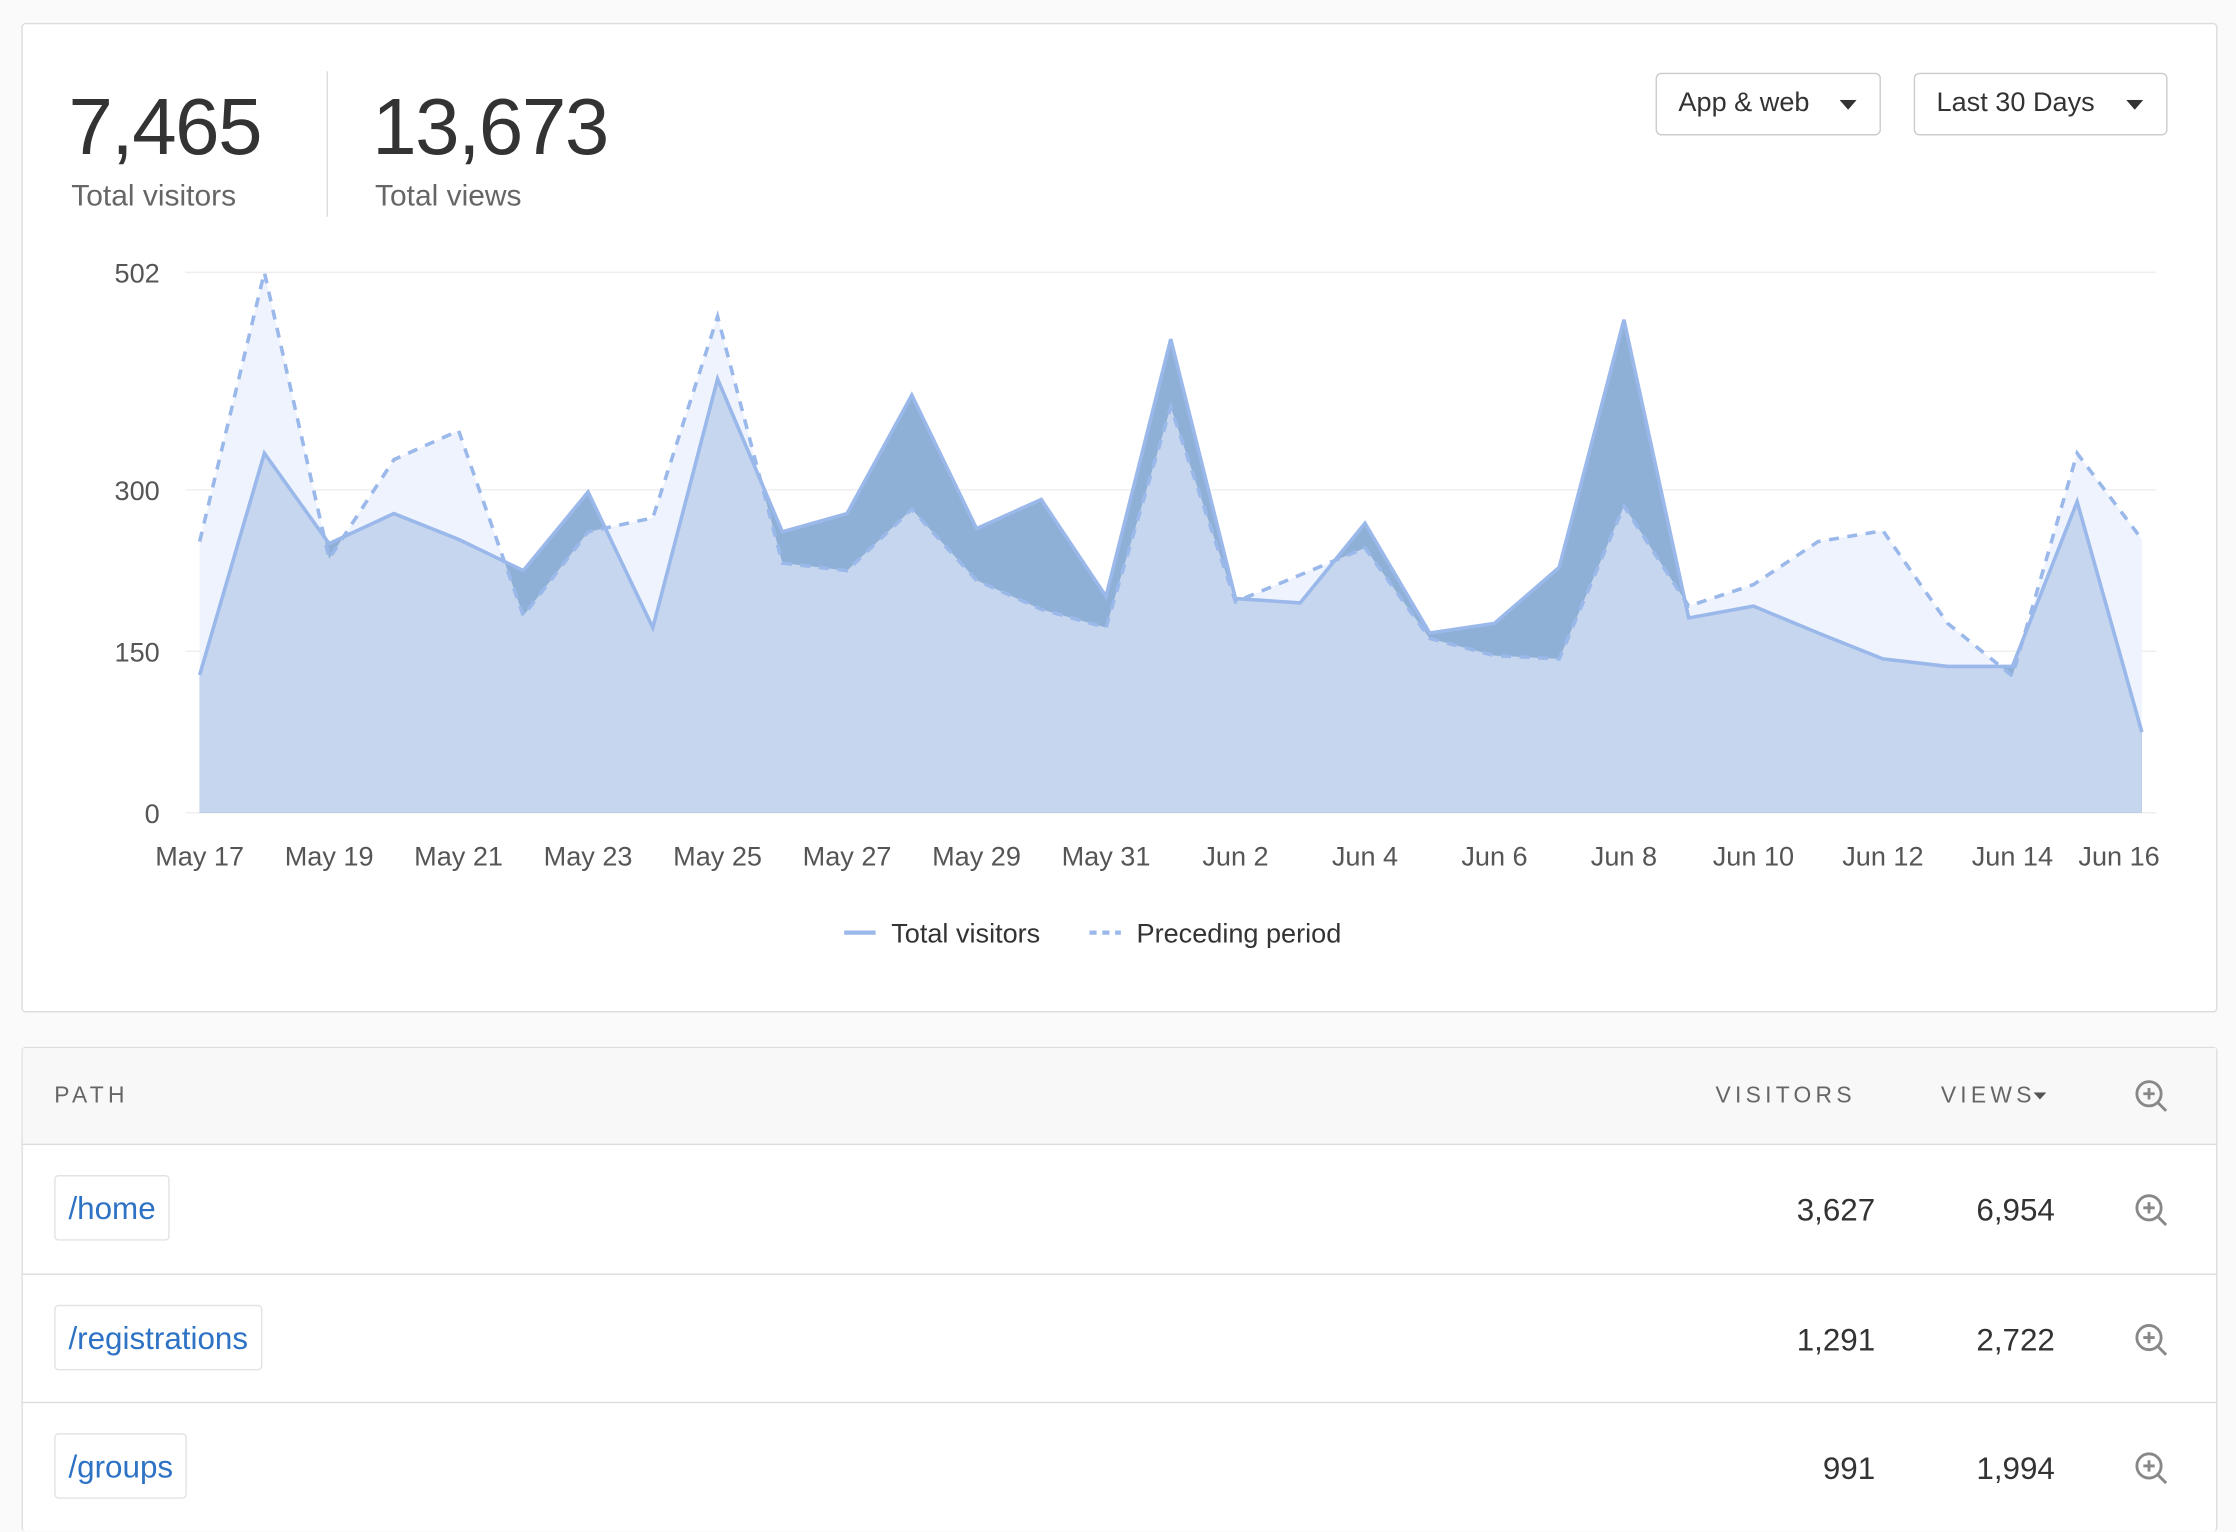 This screenshot has width=2236, height=1532. Describe the element at coordinates (2118, 856) in the screenshot. I see `x-tick-label: Jun 16` at that location.